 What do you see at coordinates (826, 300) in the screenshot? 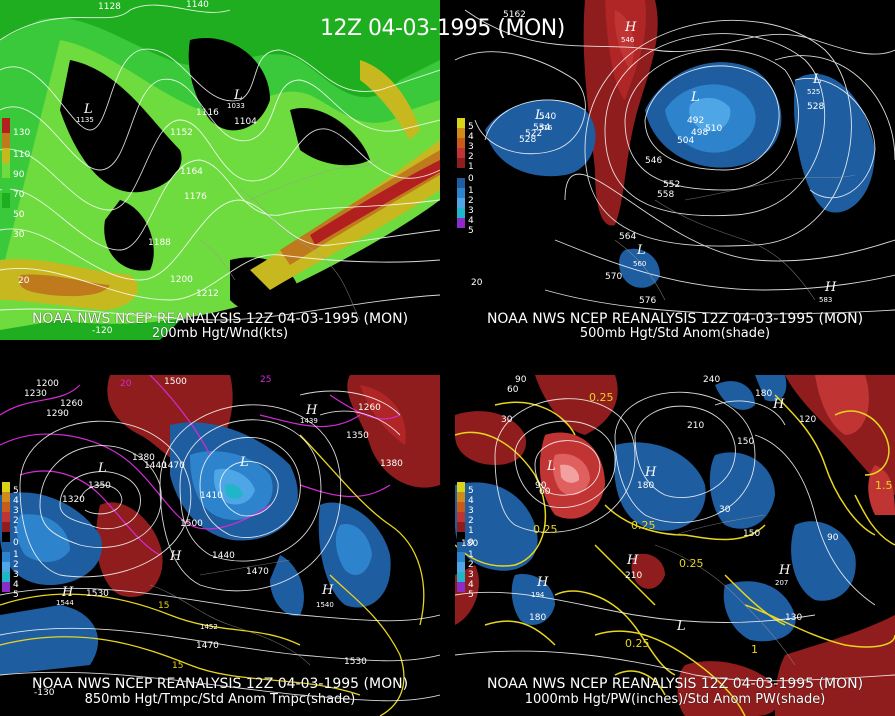
I see `contour-label: 583` at bounding box center [826, 300].